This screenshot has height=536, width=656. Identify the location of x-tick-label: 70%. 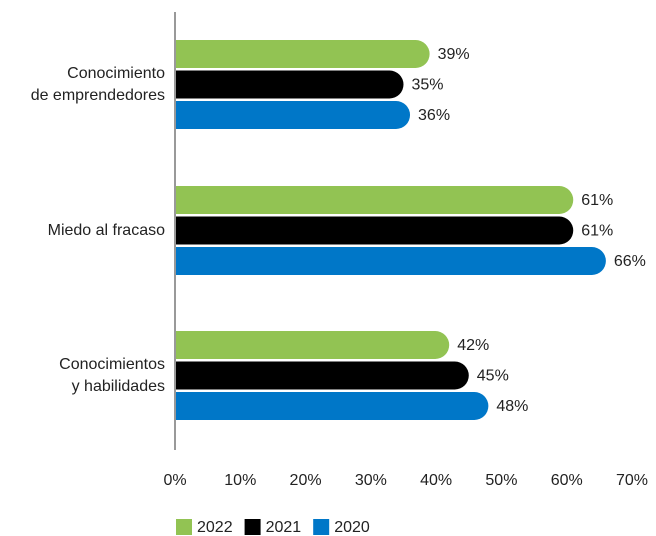
(632, 480).